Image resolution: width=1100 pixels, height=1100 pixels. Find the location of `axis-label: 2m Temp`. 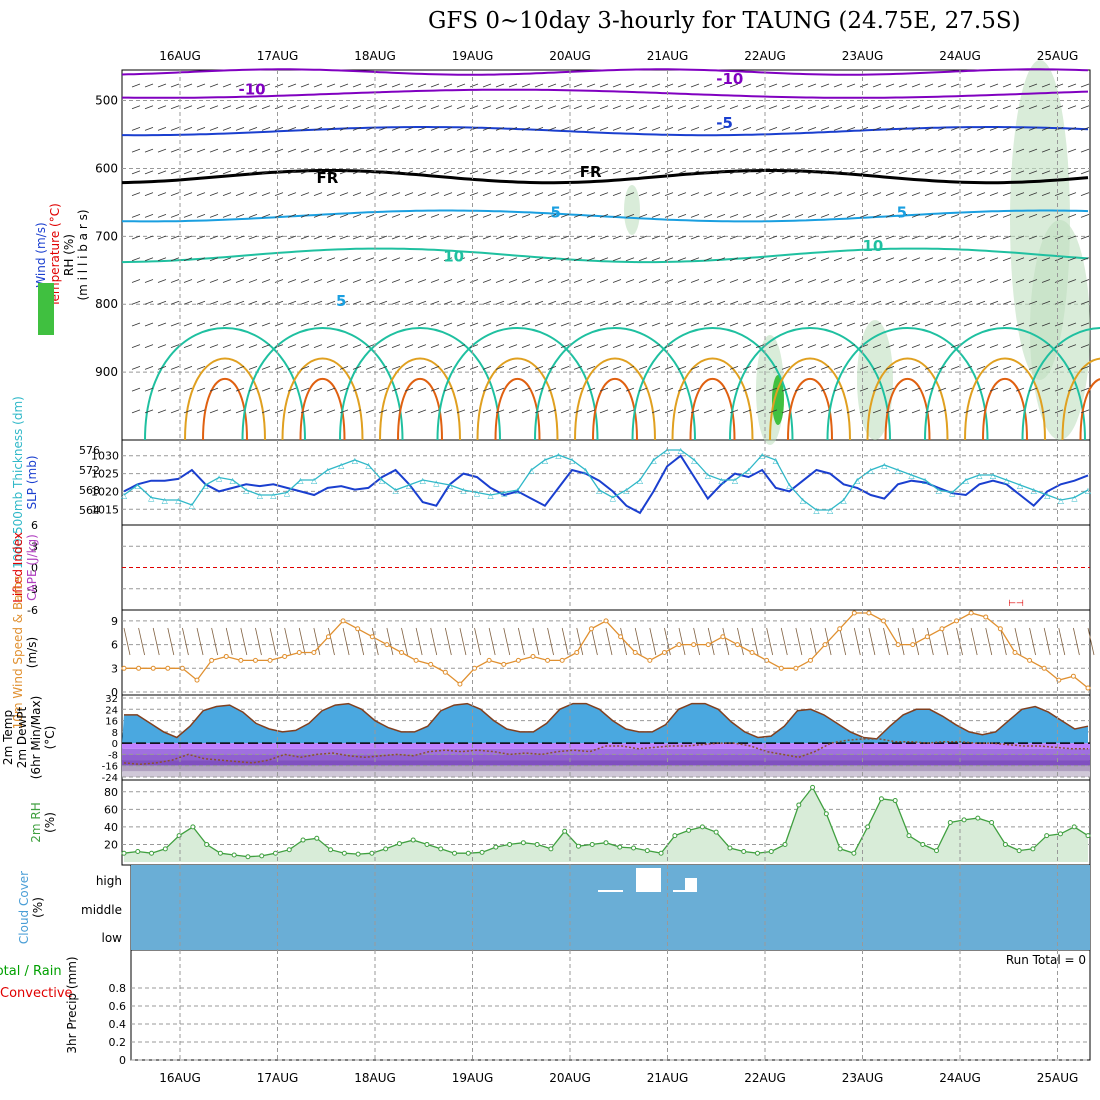

axis-label: 2m Temp is located at coordinates (8, 737).